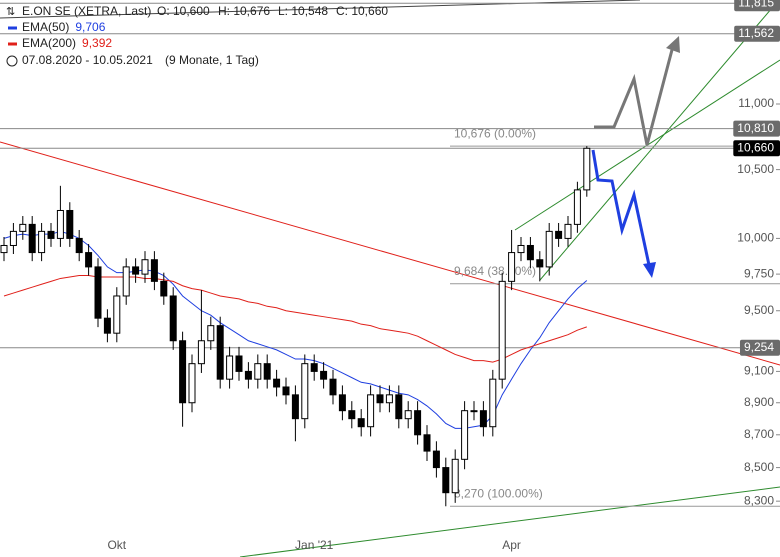 This screenshot has height=557, width=780. Describe the element at coordinates (756, 103) in the screenshot. I see `y-tick-label: 11,000` at that location.